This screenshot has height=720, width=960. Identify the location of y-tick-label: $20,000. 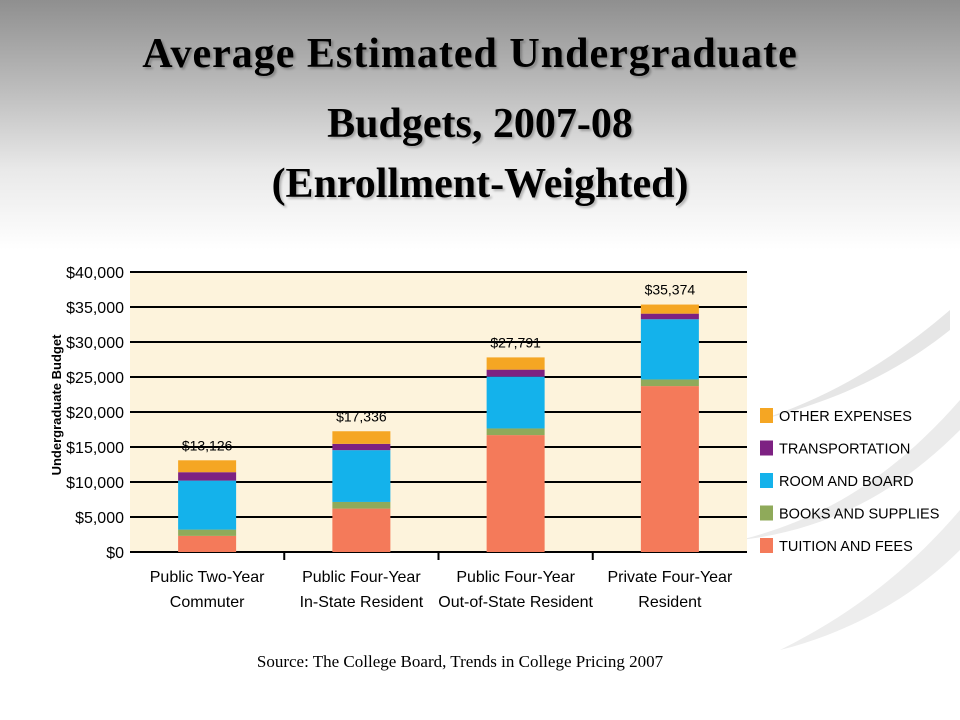
(95, 413).